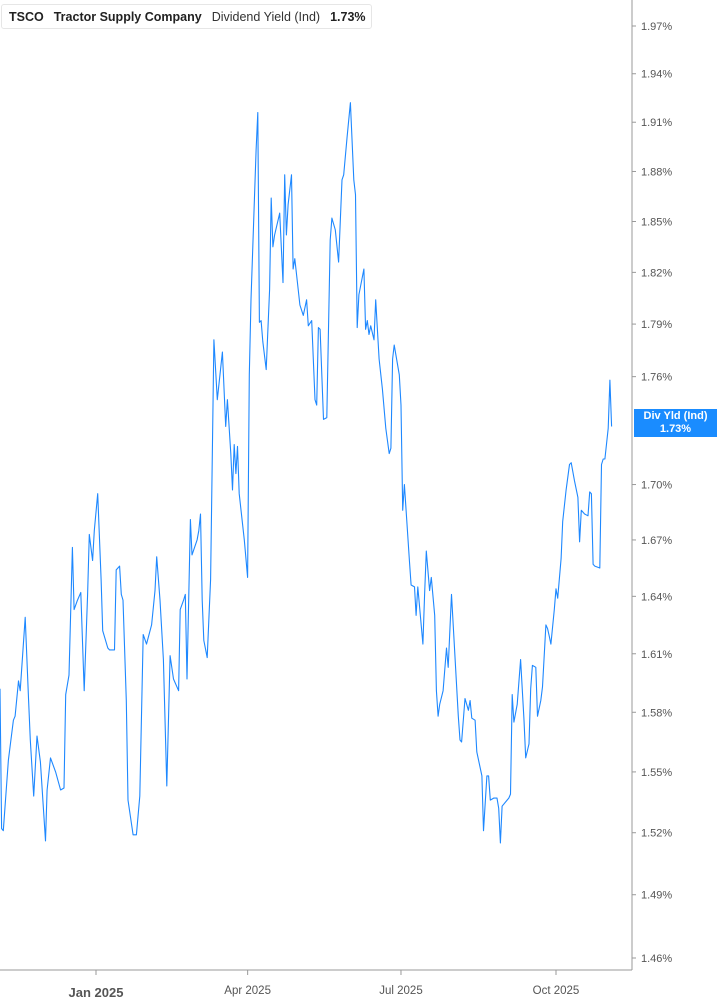 The height and width of the screenshot is (1005, 717). What do you see at coordinates (247, 991) in the screenshot?
I see `x-tick-label: Apr 2025` at bounding box center [247, 991].